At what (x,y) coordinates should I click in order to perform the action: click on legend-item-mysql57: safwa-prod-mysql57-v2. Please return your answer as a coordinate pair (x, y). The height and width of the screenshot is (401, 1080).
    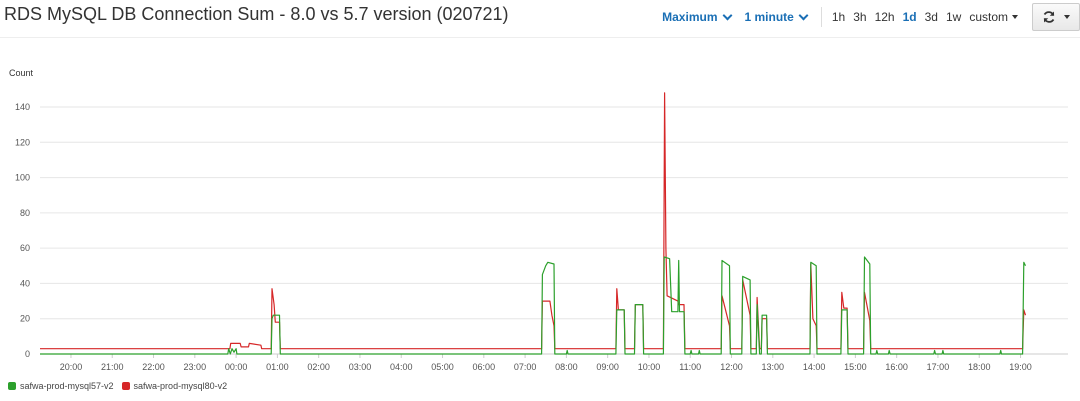
    Looking at the image, I should click on (61, 386).